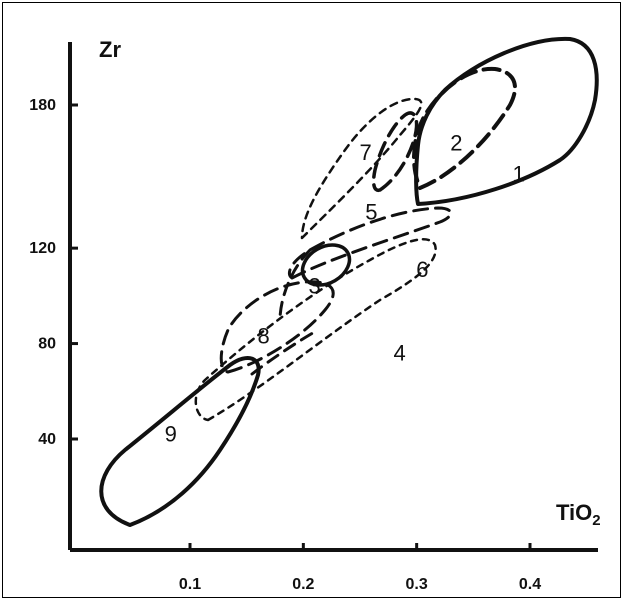 Image resolution: width=625 pixels, height=602 pixels. Describe the element at coordinates (361, 168) in the screenshot. I see `field-7-outline` at that location.